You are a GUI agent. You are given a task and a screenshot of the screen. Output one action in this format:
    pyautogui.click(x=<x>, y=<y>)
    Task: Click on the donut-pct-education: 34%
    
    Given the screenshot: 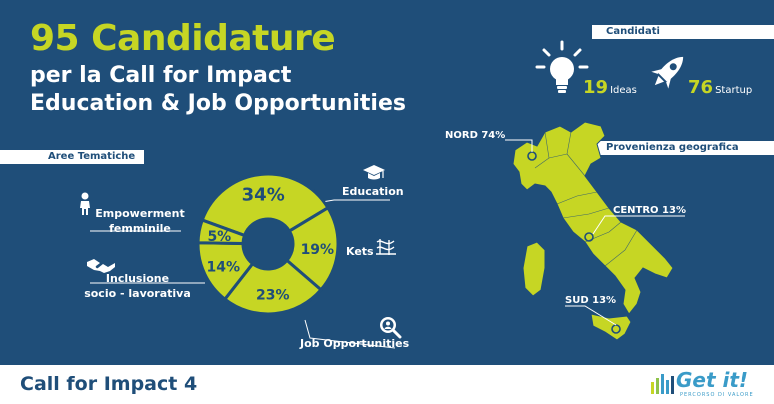 What is the action you would take?
    pyautogui.click(x=263, y=195)
    